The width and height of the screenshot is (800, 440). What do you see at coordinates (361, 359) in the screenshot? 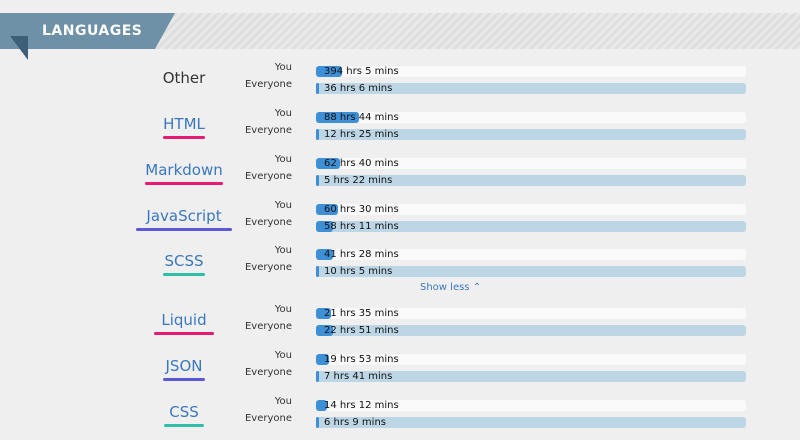
I see `you-time-value: 19 hrs 53 mins` at bounding box center [361, 359].